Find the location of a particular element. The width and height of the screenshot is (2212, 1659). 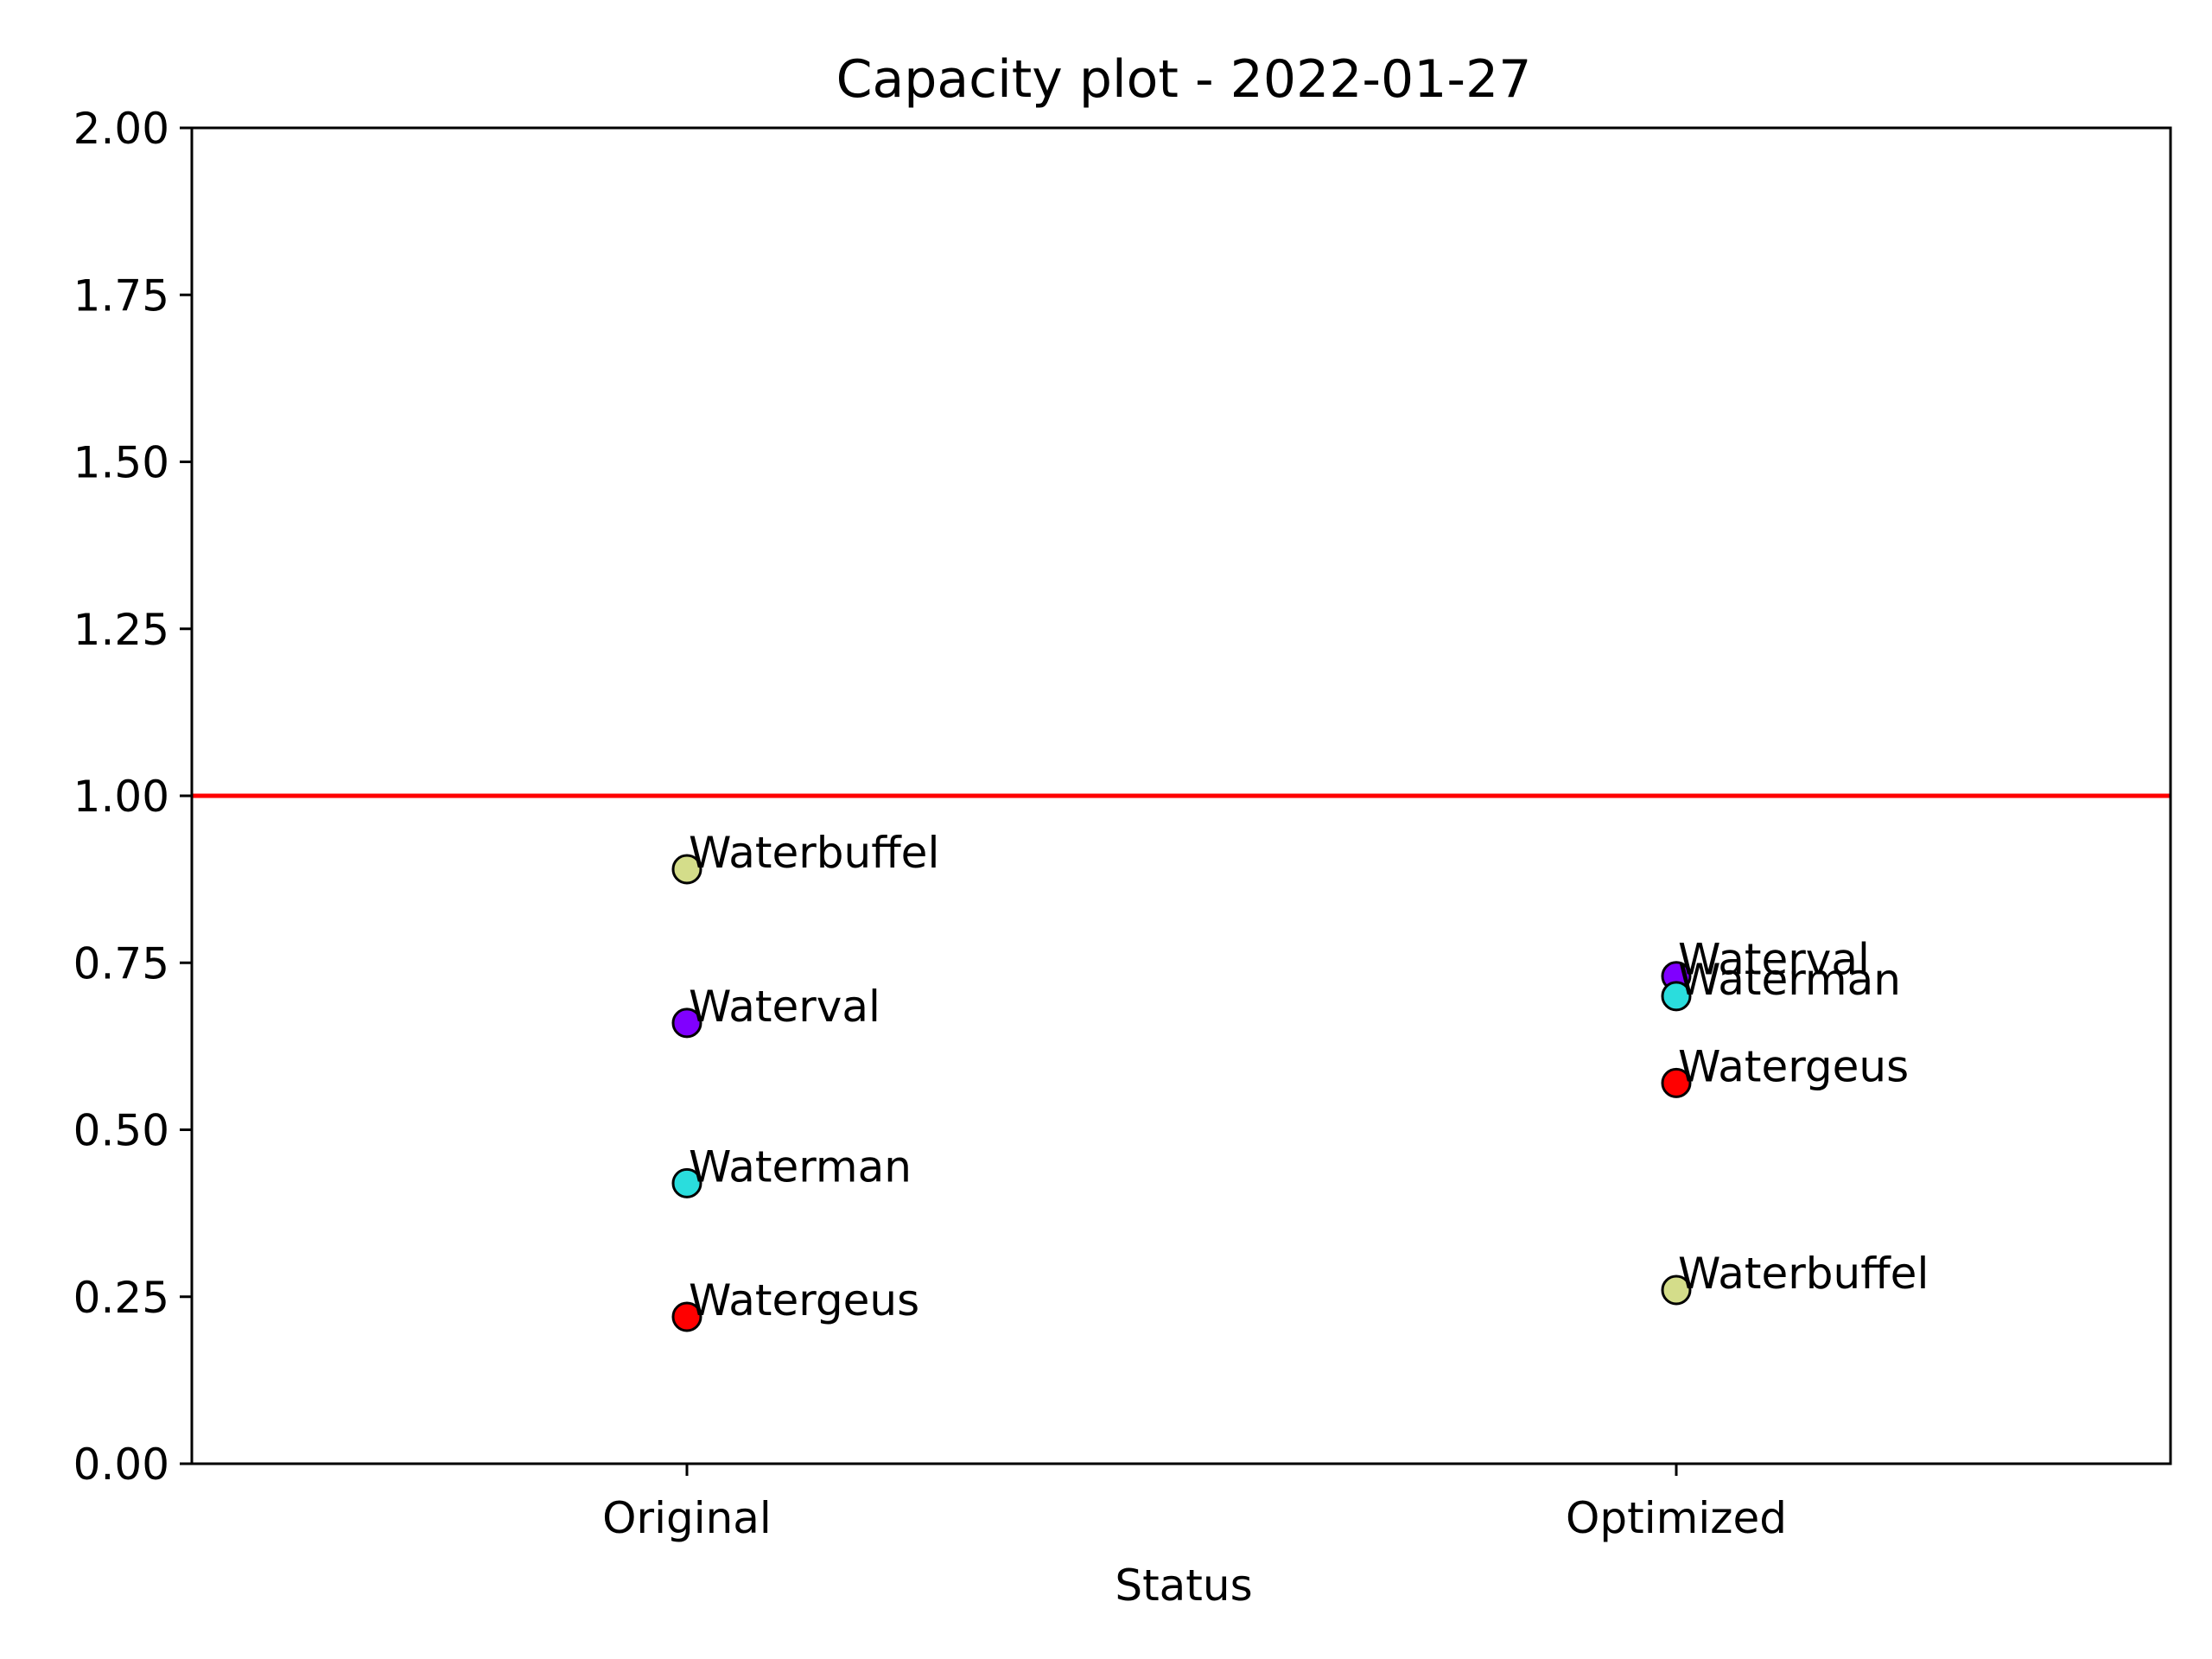

y-tick-label: 0.50 is located at coordinates (121, 1131).